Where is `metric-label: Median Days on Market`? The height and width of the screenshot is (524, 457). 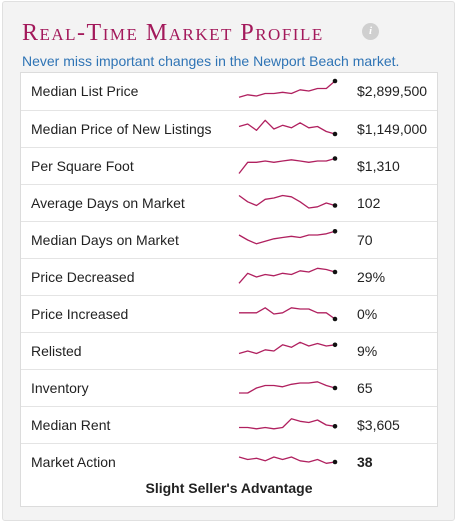
metric-label: Median Days on Market is located at coordinates (105, 240).